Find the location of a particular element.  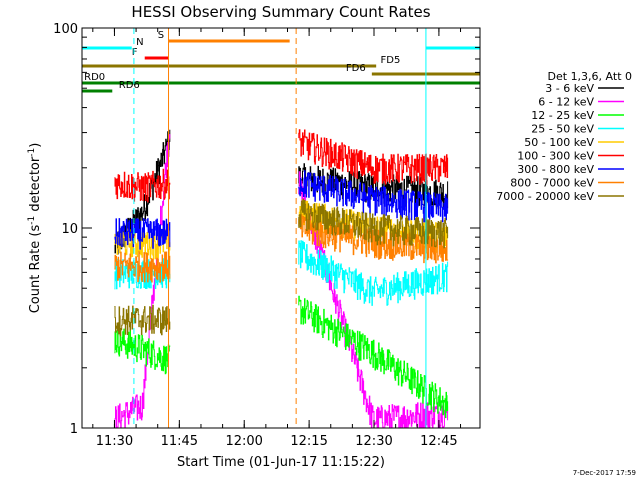

y-axis-label-end: ) is located at coordinates (35, 145).